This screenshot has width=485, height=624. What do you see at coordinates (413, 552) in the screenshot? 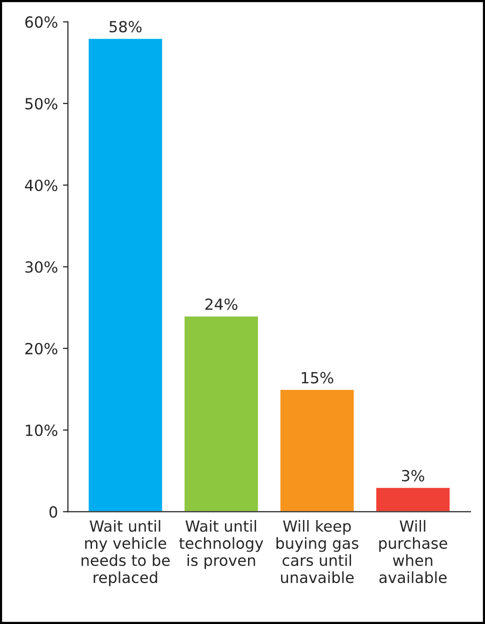
I see `x-tick-label: Will purchase when available` at bounding box center [413, 552].